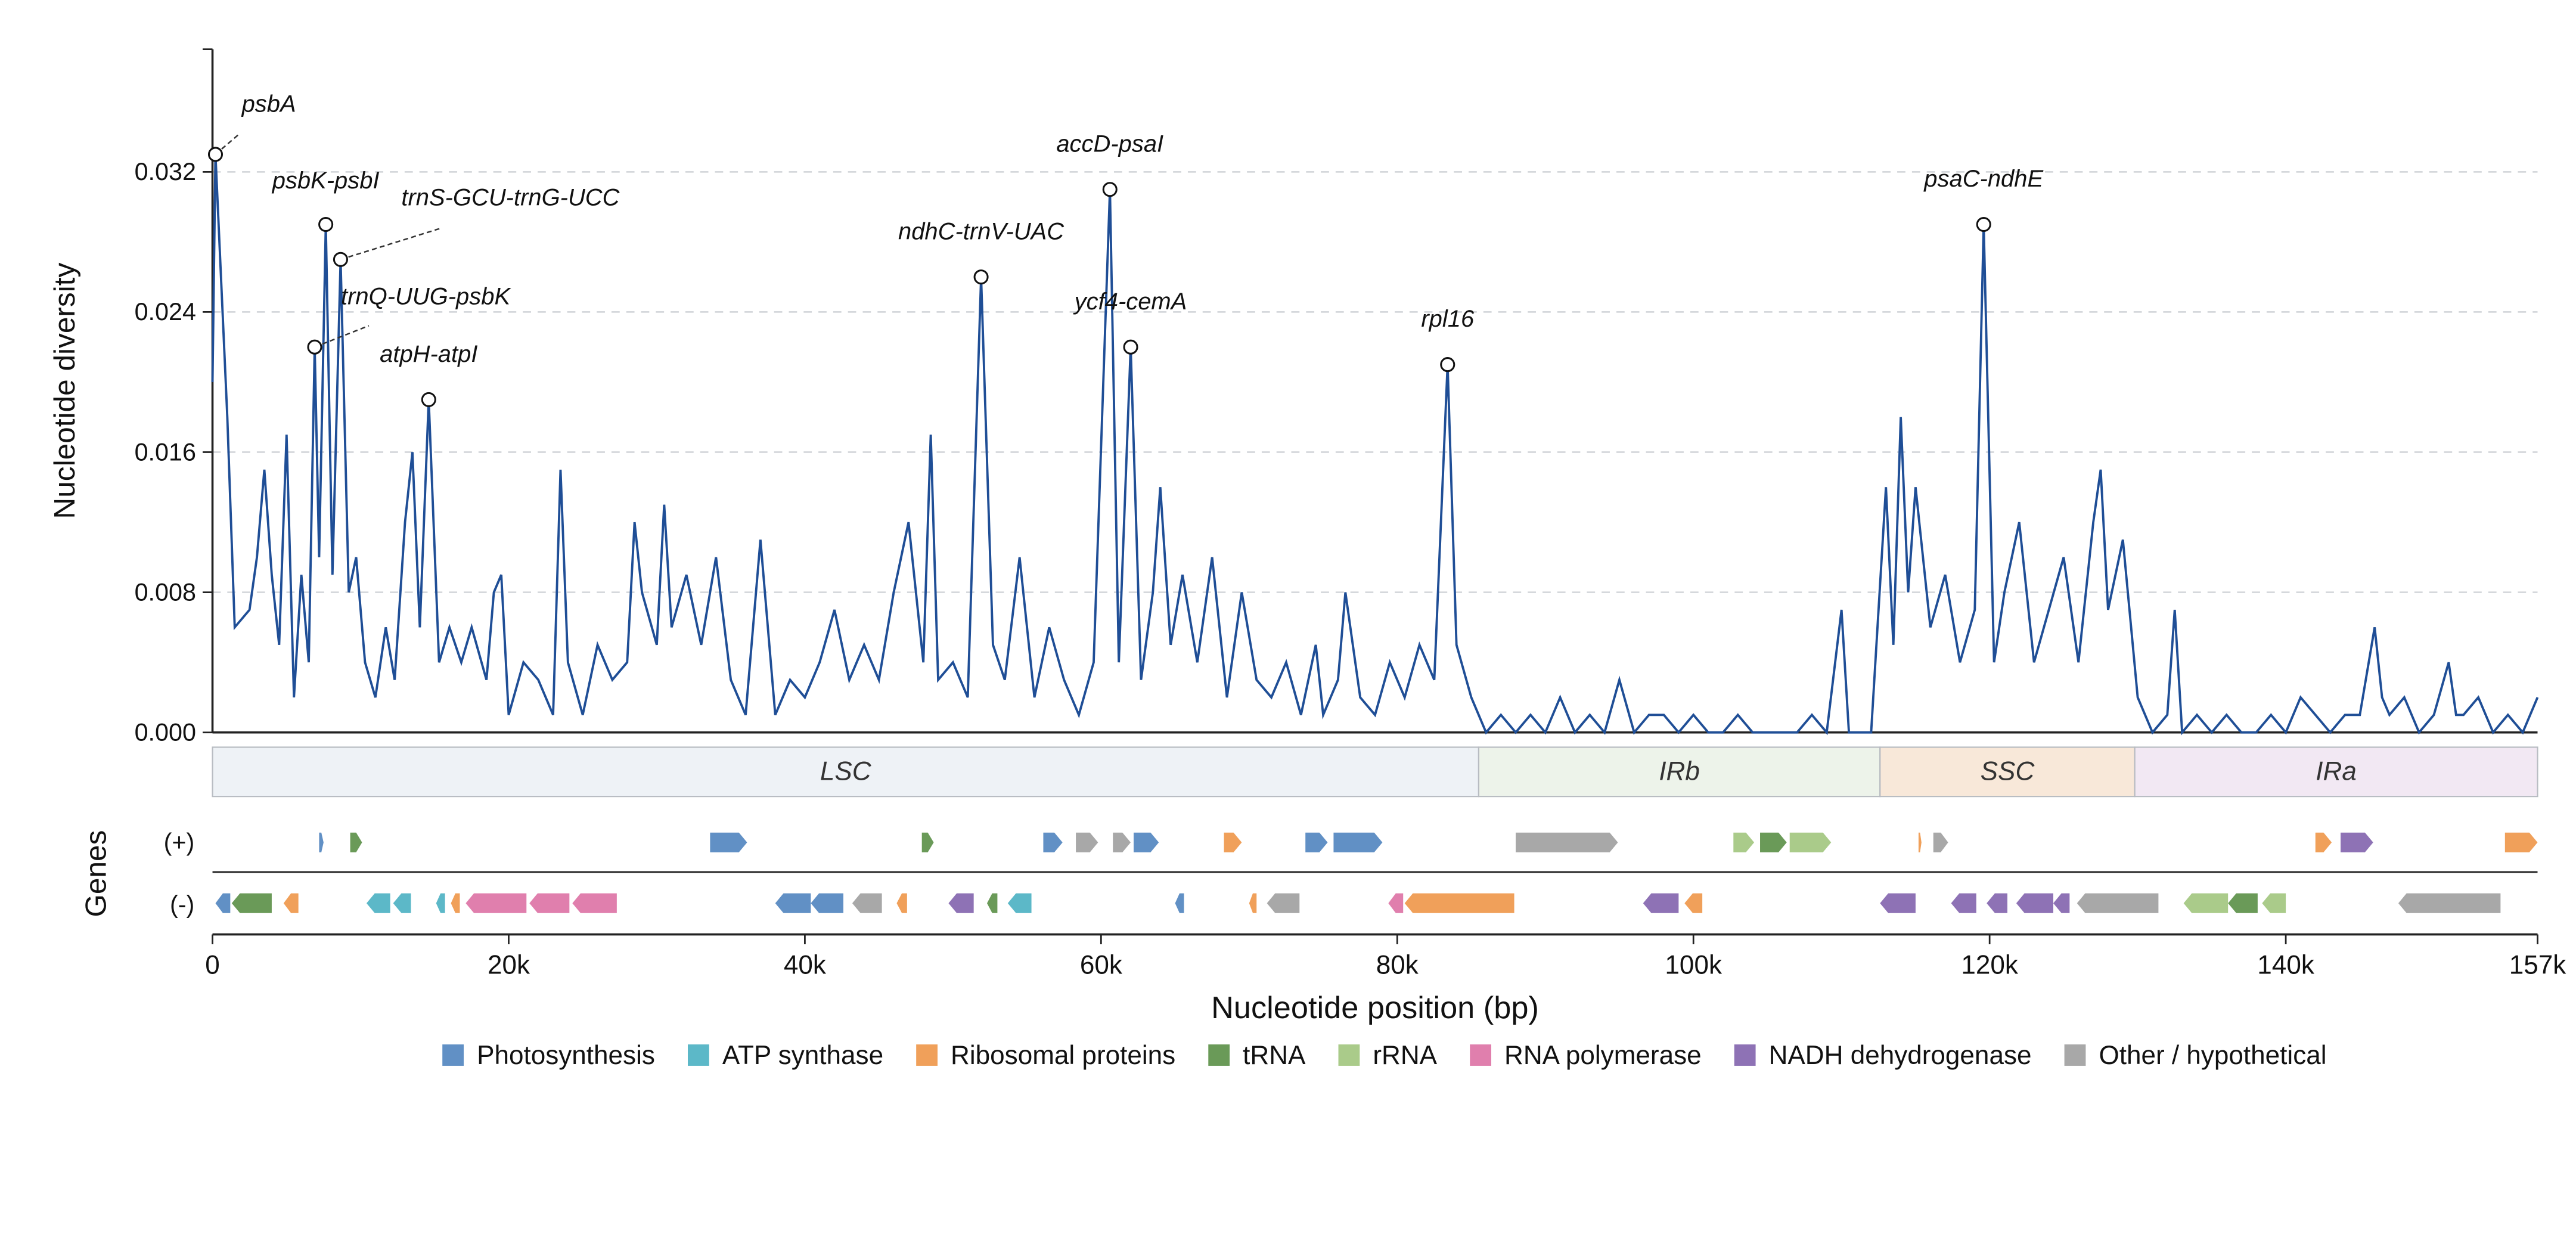  I want to click on annotation-label: psaC-ndhE, so click(1984, 179).